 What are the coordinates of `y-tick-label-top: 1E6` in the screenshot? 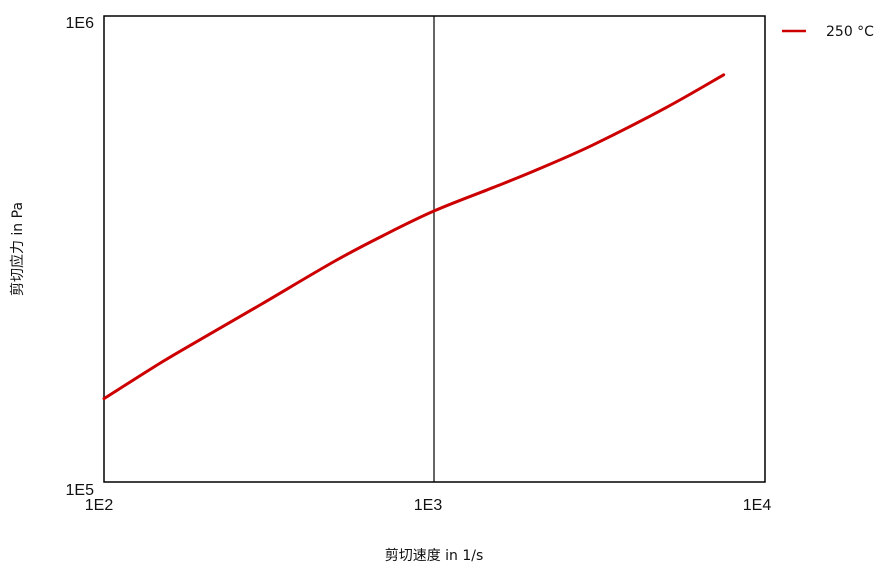 It's located at (80, 23).